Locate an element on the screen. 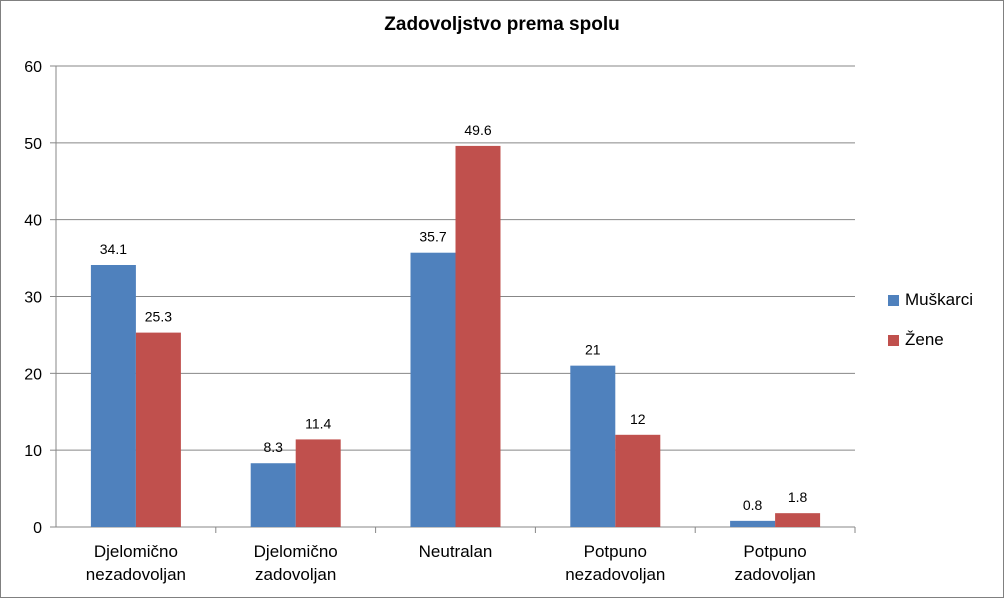 This screenshot has height=598, width=1004. data-label: 34.1 is located at coordinates (113, 249).